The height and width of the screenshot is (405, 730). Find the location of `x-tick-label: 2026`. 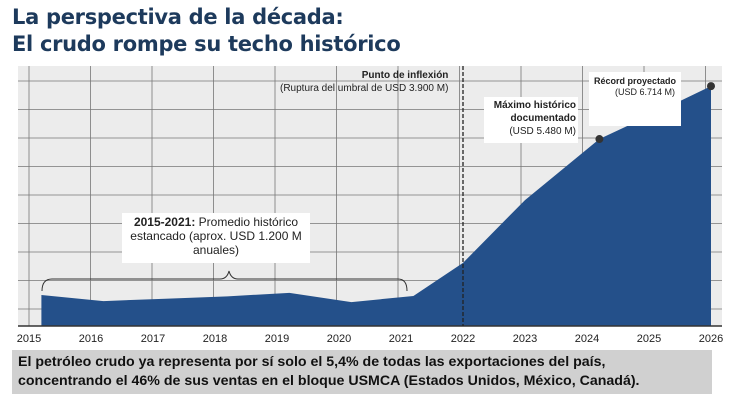

x-tick-label: 2026 is located at coordinates (711, 339).